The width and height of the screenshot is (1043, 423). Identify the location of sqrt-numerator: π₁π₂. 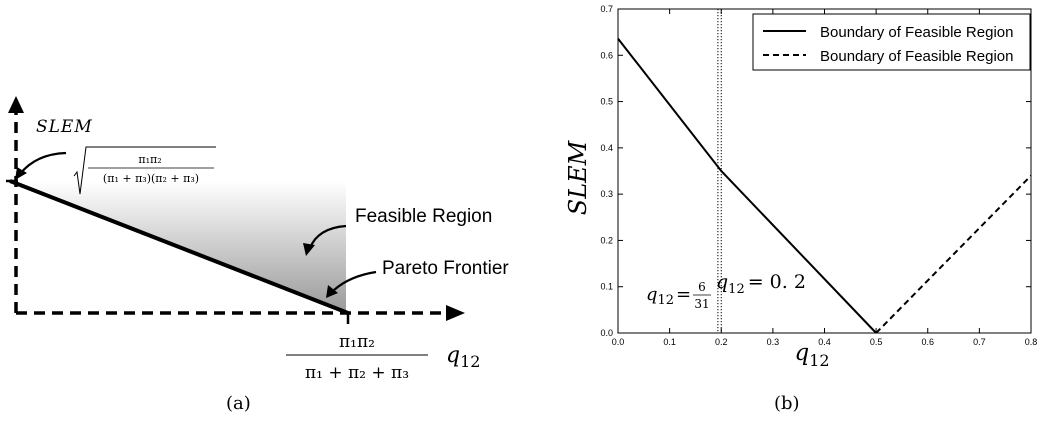
(149, 159).